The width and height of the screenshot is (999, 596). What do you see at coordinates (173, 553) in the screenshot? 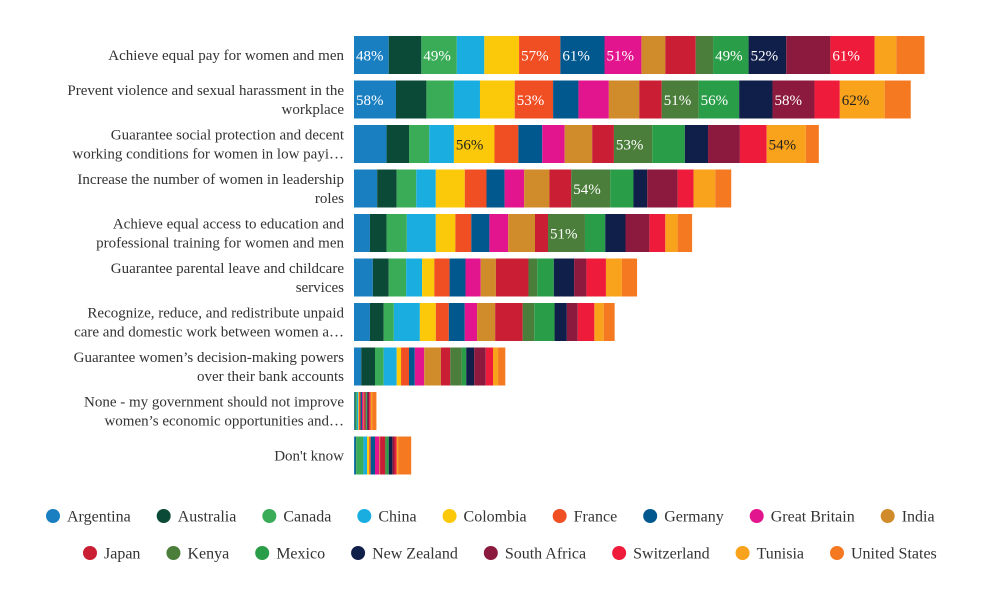
I see `legend-marker-kenya` at bounding box center [173, 553].